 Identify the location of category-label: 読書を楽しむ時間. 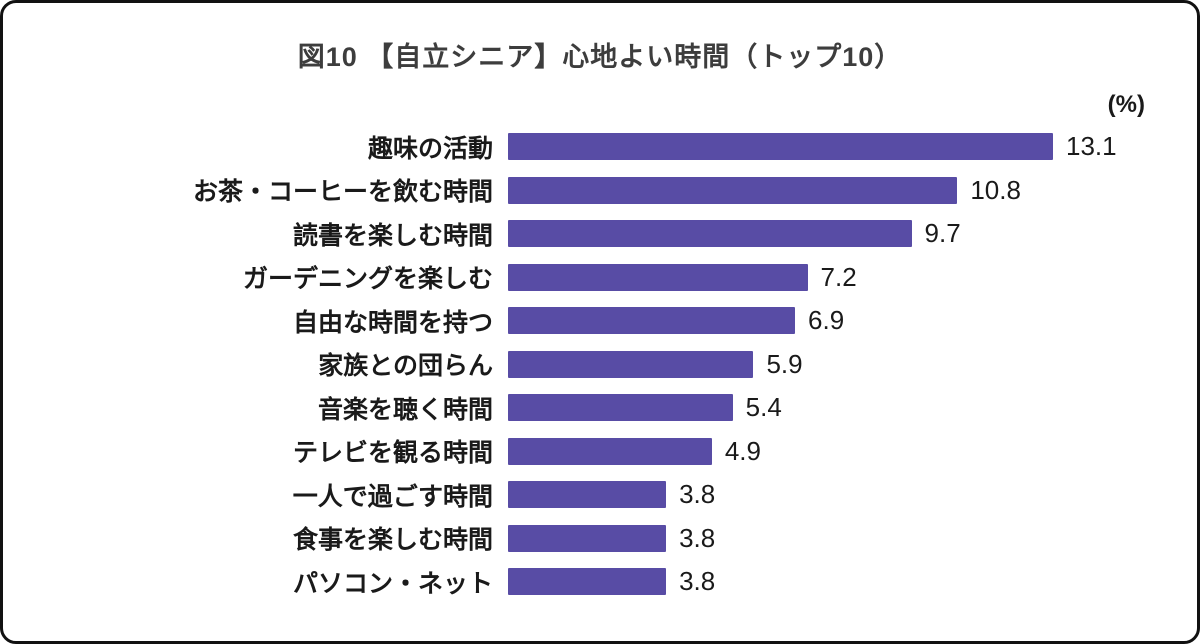
(392, 235).